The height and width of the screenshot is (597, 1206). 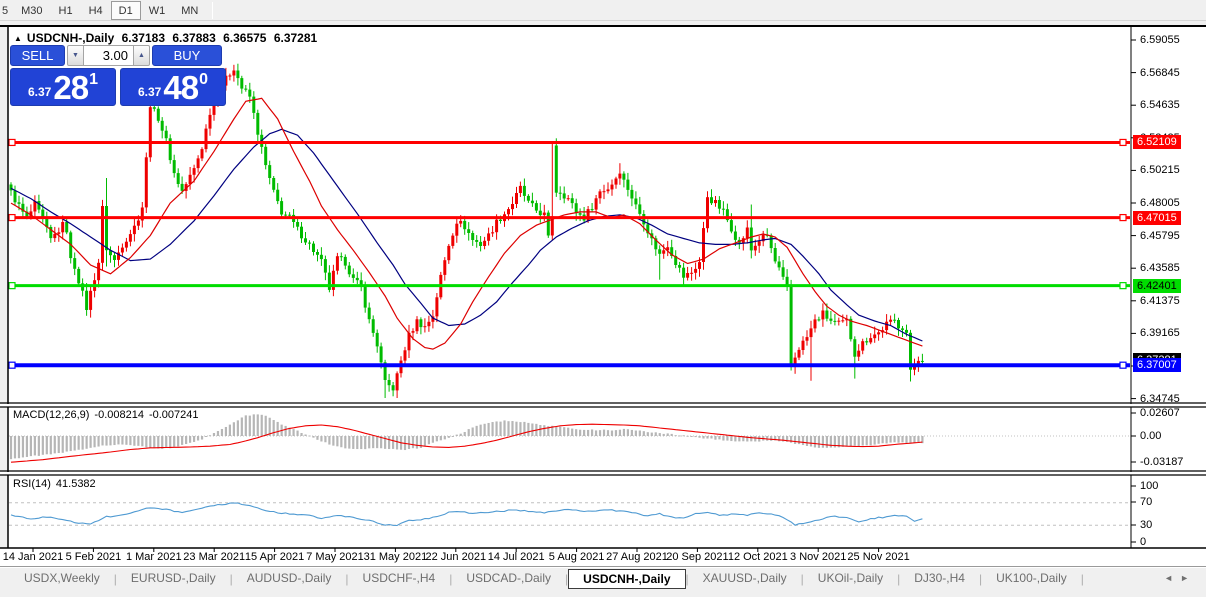 What do you see at coordinates (75, 55) in the screenshot?
I see `volume-decrease-button: ▼` at bounding box center [75, 55].